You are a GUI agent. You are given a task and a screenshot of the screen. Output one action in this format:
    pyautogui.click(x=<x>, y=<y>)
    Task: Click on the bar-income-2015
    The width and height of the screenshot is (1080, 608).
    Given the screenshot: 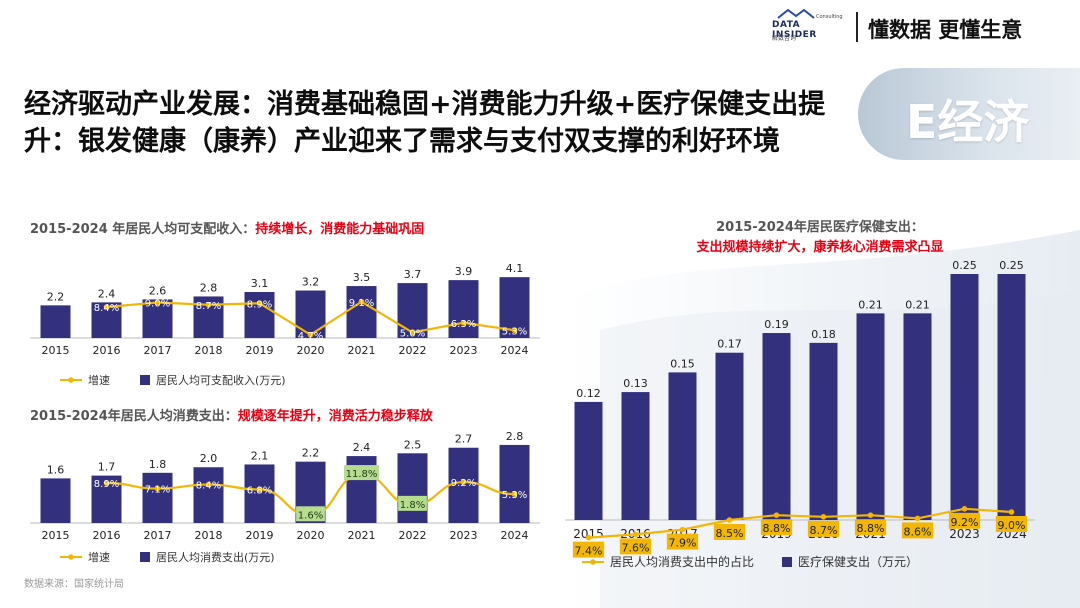 What is the action you would take?
    pyautogui.click(x=55, y=321)
    